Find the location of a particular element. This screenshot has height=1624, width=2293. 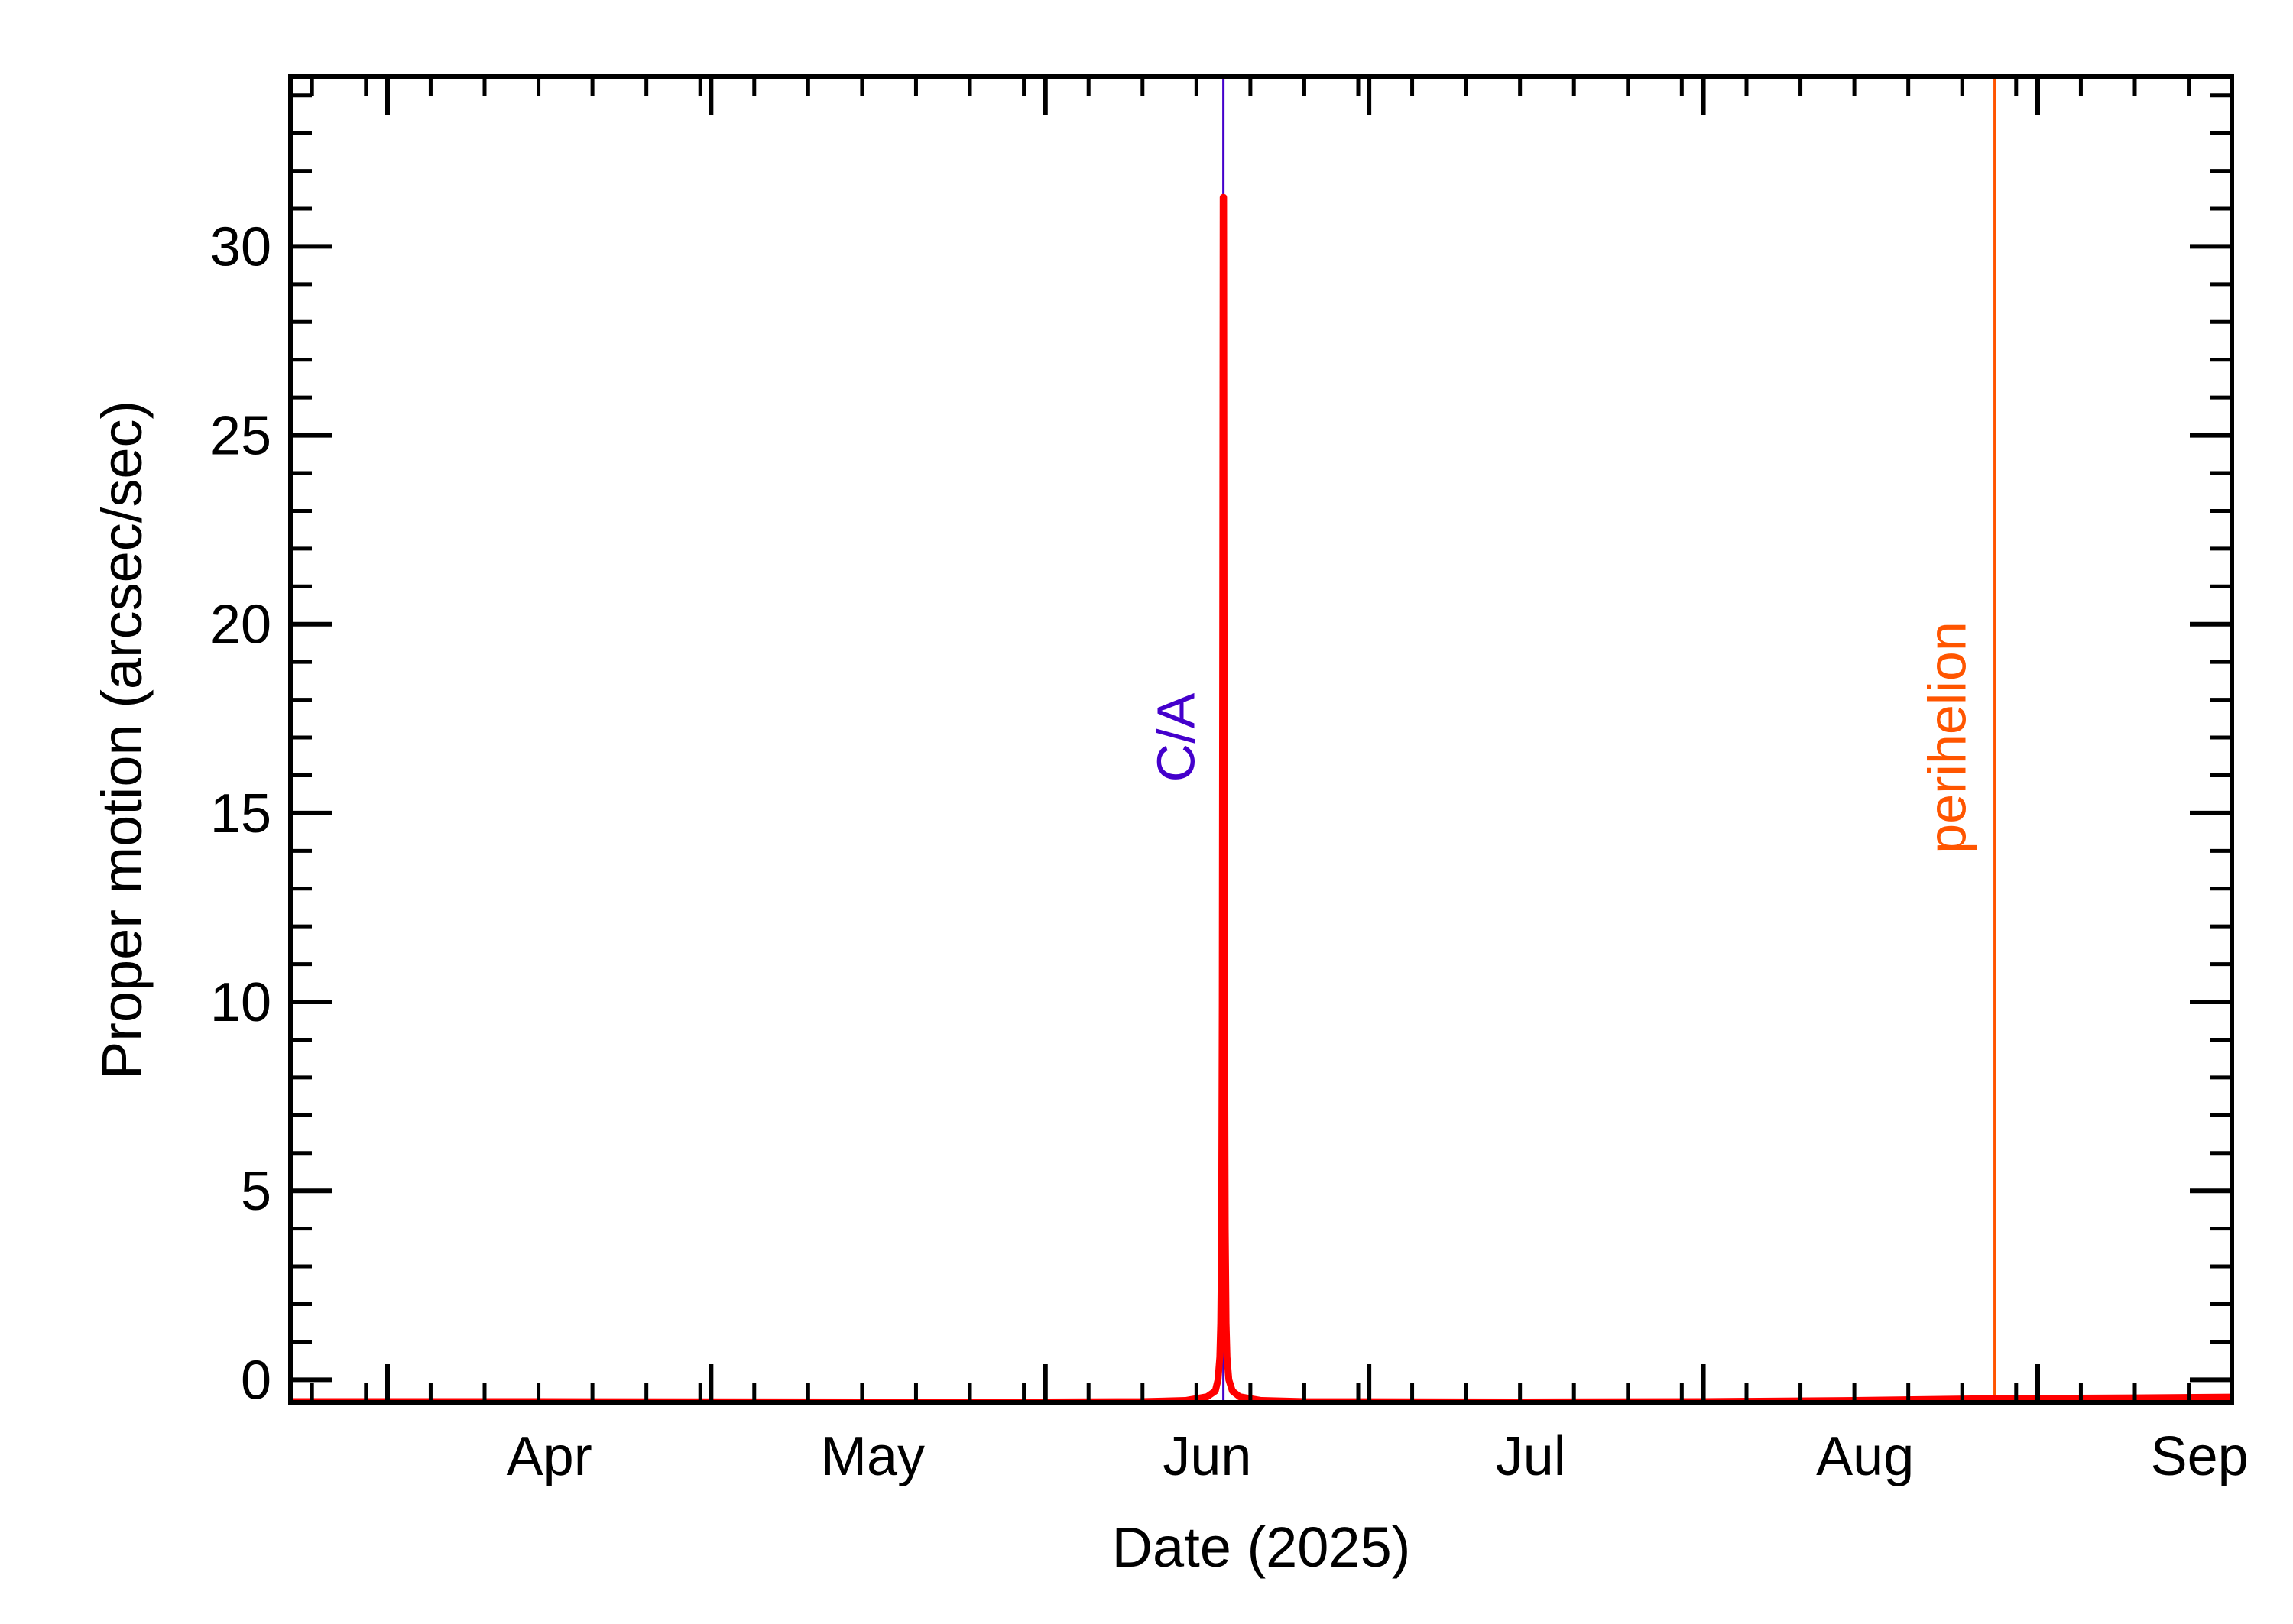

y-tick-label: 0 is located at coordinates (256, 1380).